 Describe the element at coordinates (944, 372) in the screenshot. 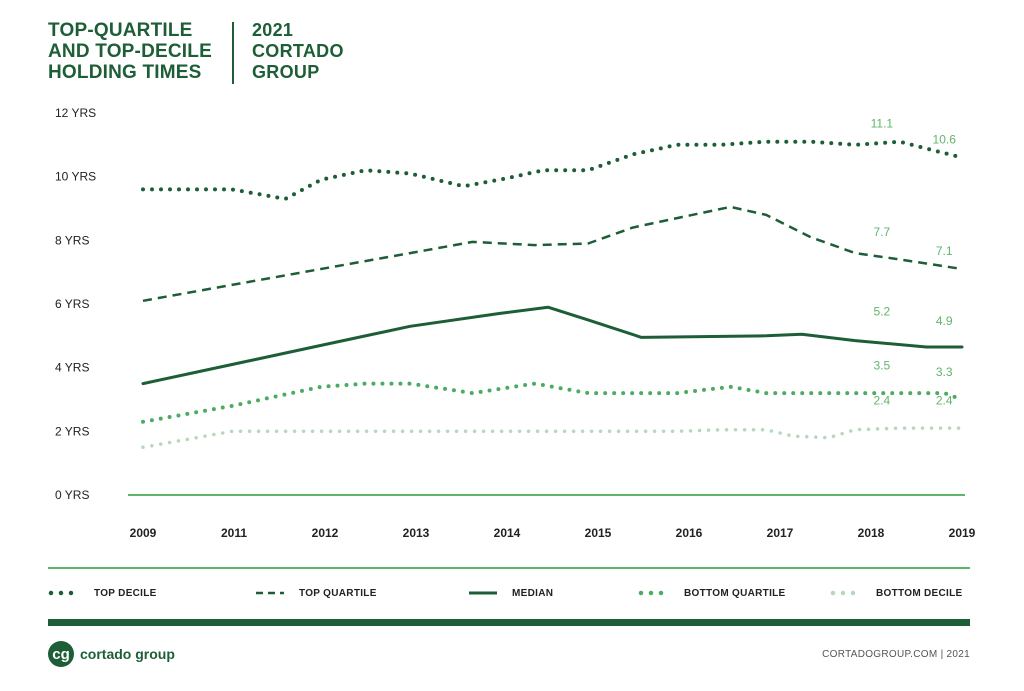

I see `data-label: 3.3` at that location.